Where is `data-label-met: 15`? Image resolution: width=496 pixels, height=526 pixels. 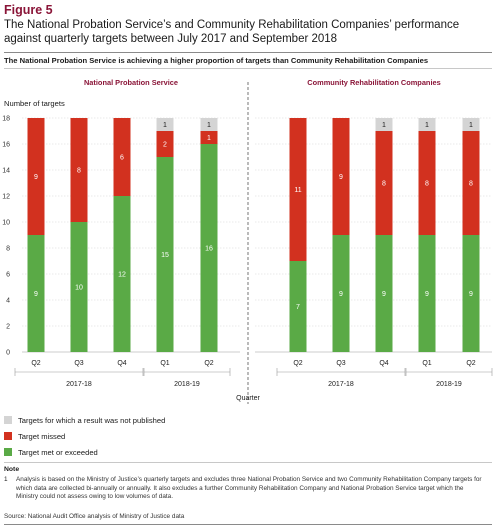
data-label-met: 15 is located at coordinates (165, 255).